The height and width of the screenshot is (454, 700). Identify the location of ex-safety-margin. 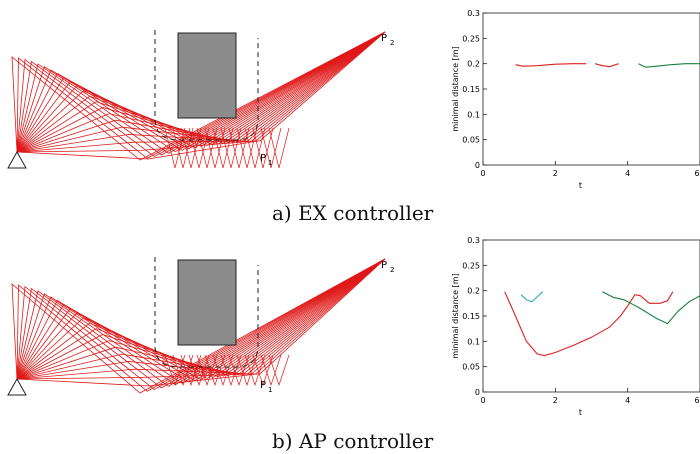
(206, 85).